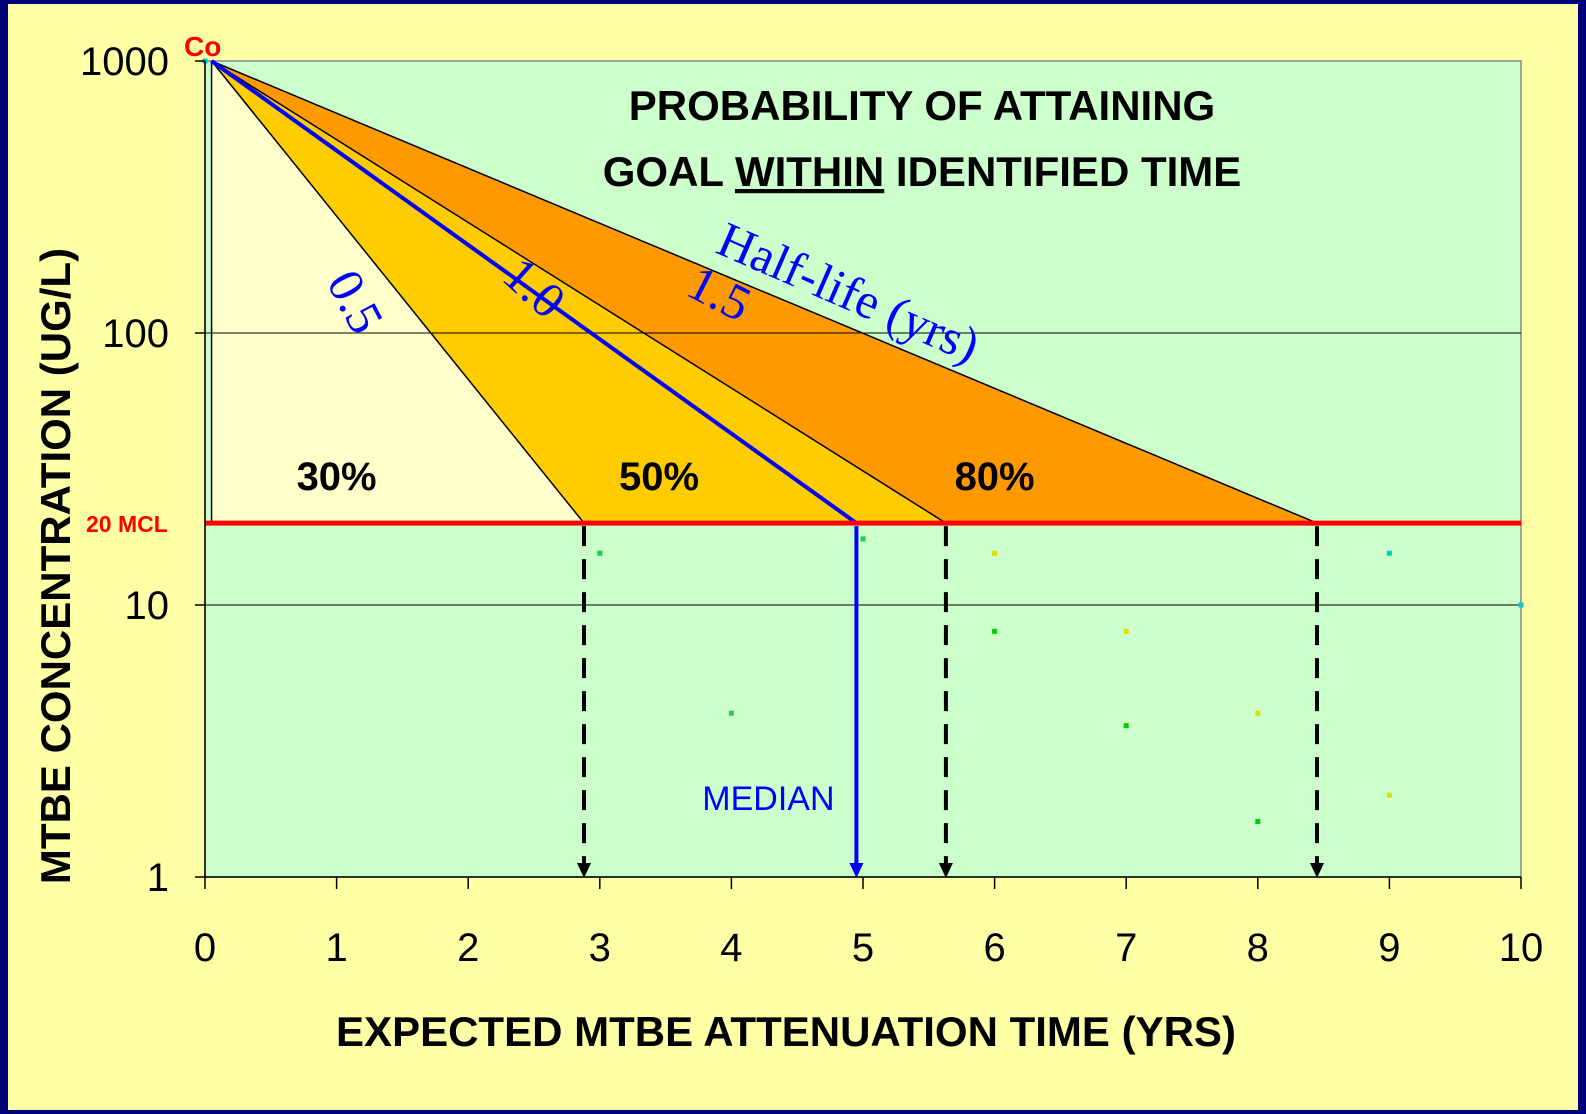  What do you see at coordinates (731, 948) in the screenshot?
I see `x-tick-label-4: 4` at bounding box center [731, 948].